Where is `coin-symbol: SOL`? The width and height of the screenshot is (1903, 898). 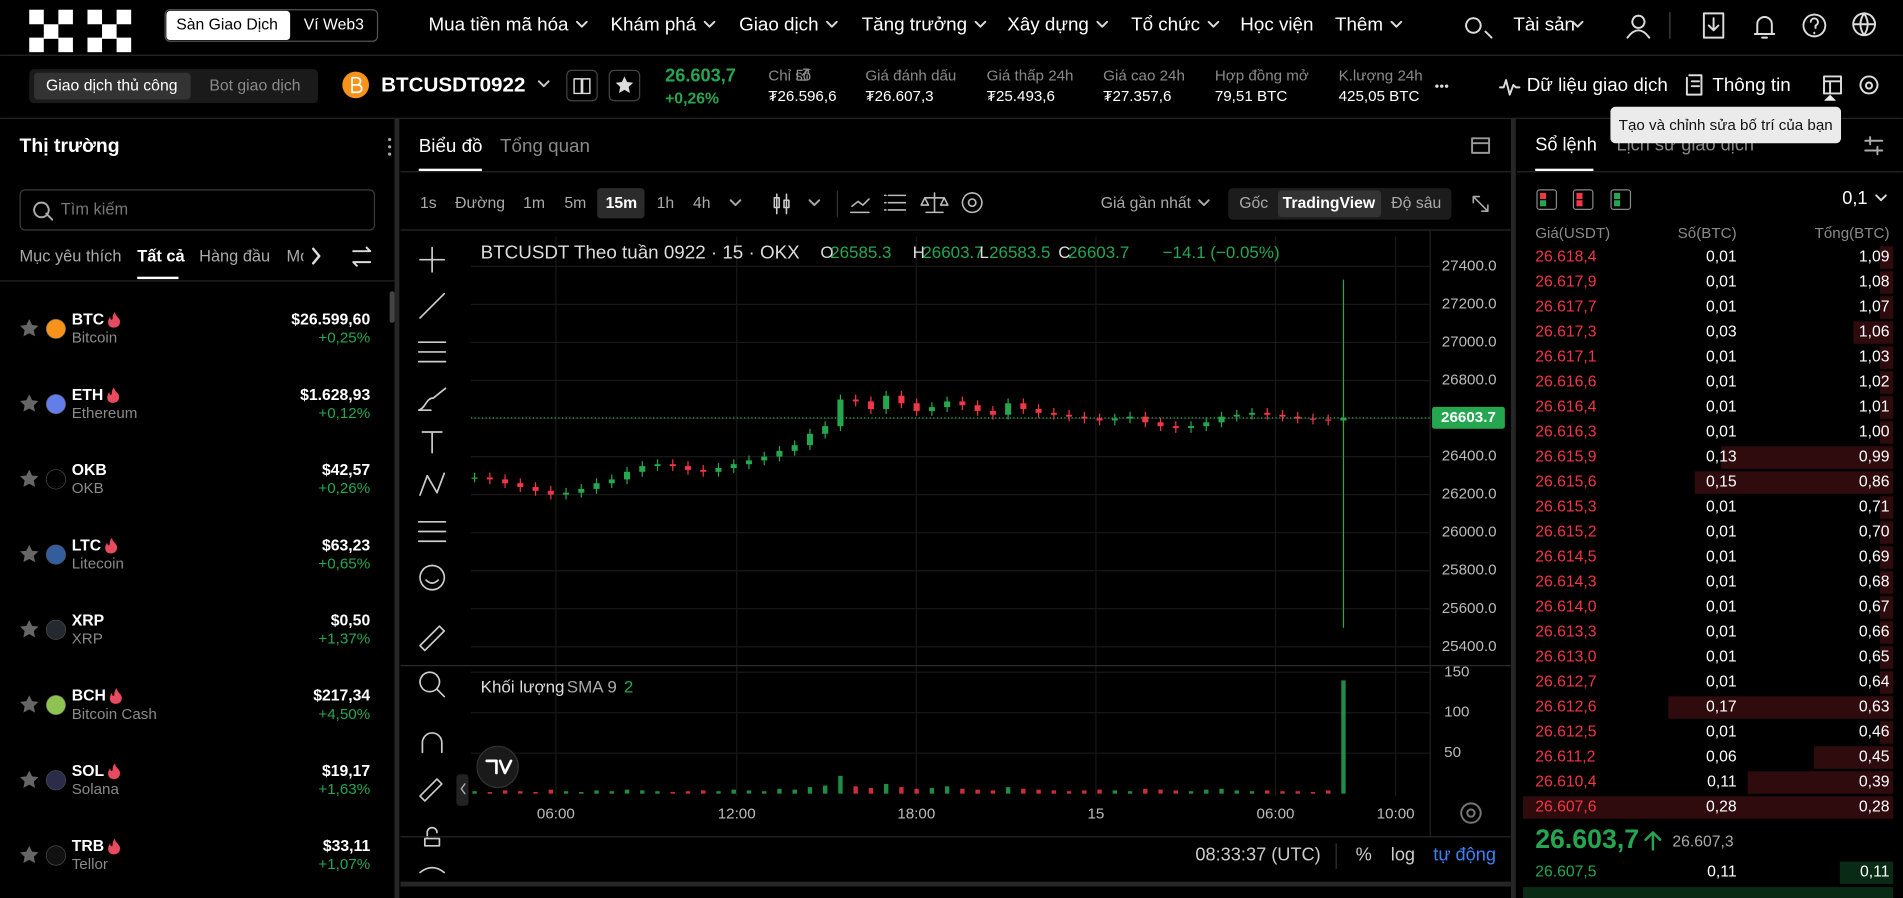 coin-symbol: SOL is located at coordinates (88, 771).